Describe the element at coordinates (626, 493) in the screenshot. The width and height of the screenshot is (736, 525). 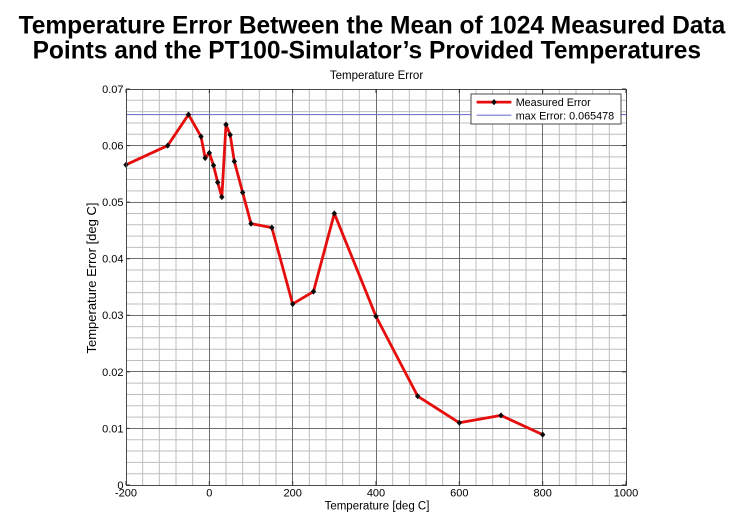
I see `svg-text: 1000` at that location.